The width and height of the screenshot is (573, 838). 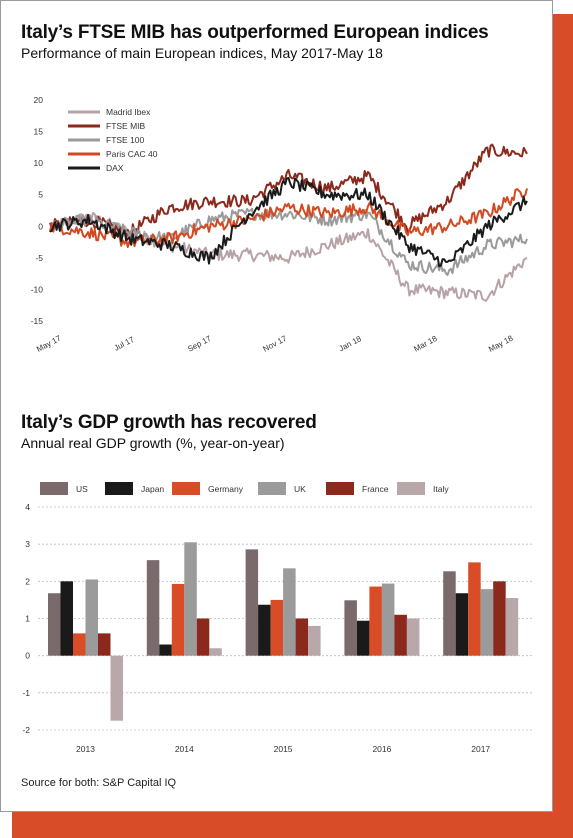 I want to click on bar-japan-2014, so click(x=165, y=650).